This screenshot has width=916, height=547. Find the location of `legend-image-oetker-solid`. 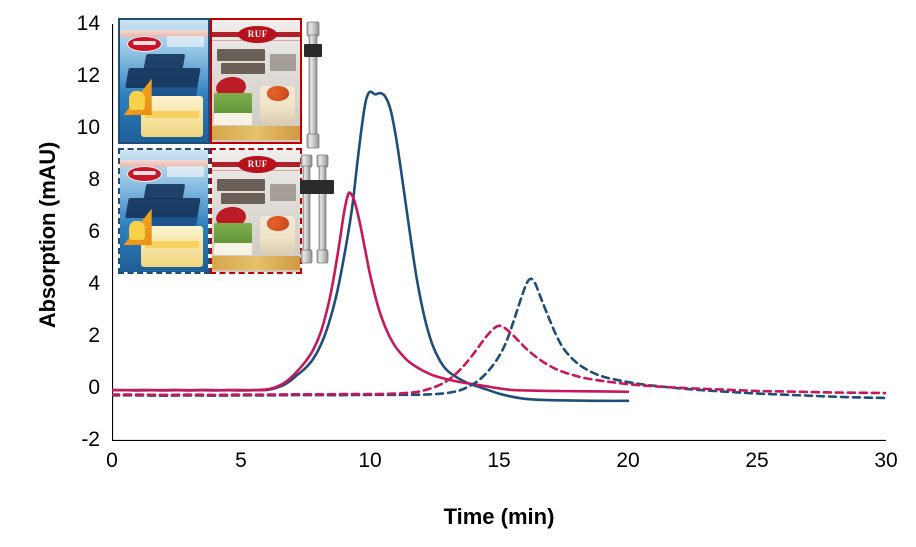

legend-image-oetker-solid is located at coordinates (164, 81).